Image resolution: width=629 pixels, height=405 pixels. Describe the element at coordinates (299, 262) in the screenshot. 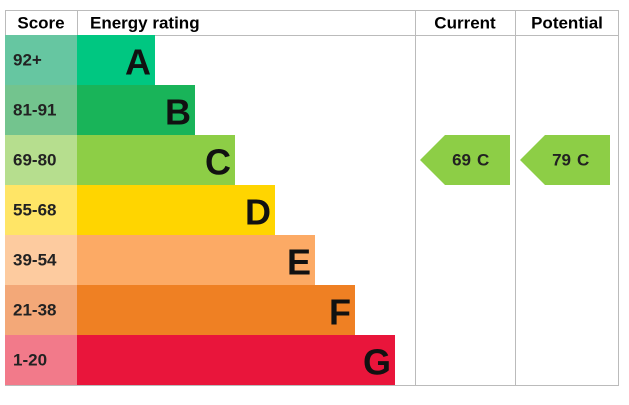

I see `rating-letter: E` at that location.